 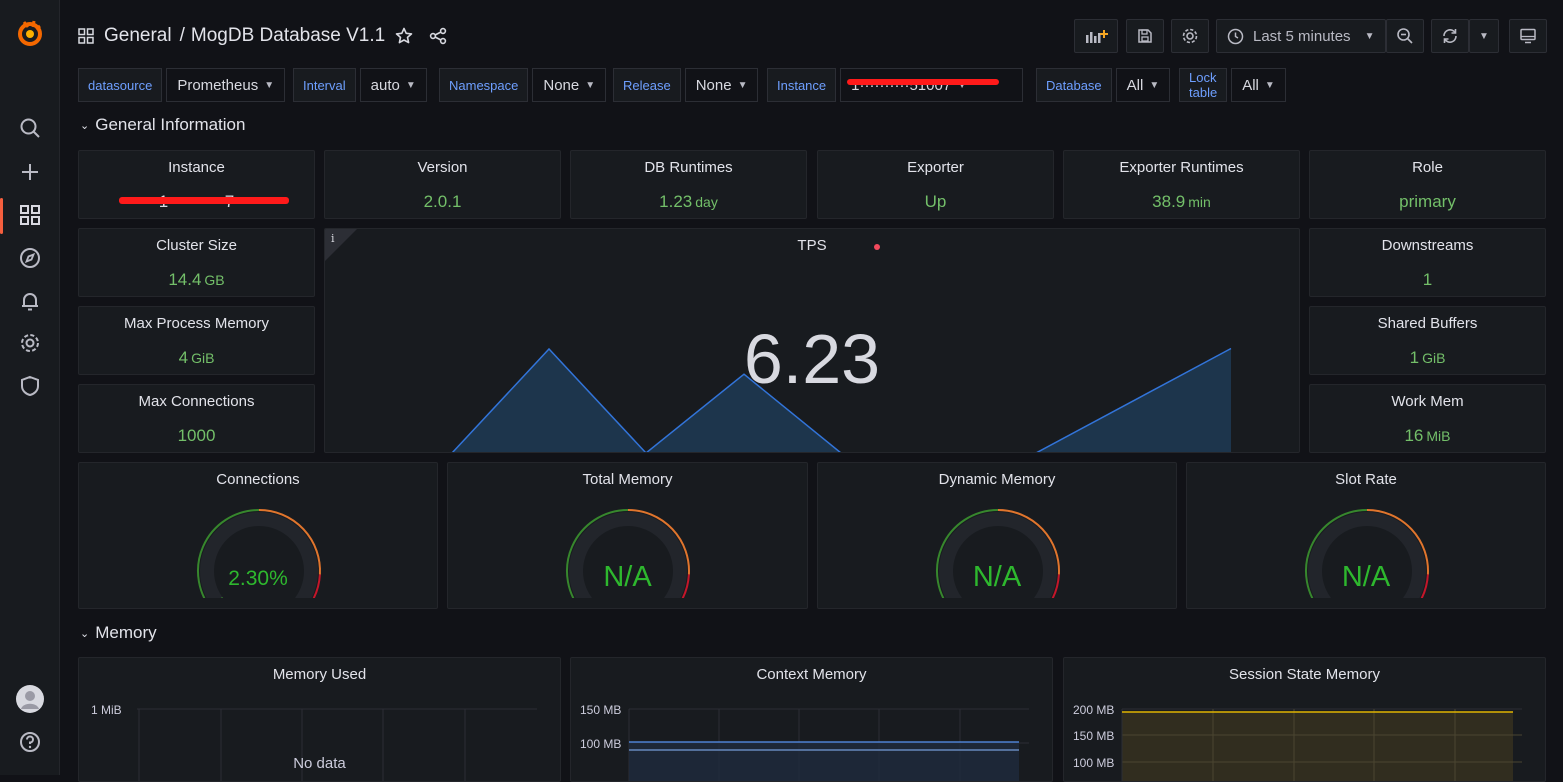 I want to click on time-range-picker: Last 5 minutes ▼, so click(x=1301, y=36).